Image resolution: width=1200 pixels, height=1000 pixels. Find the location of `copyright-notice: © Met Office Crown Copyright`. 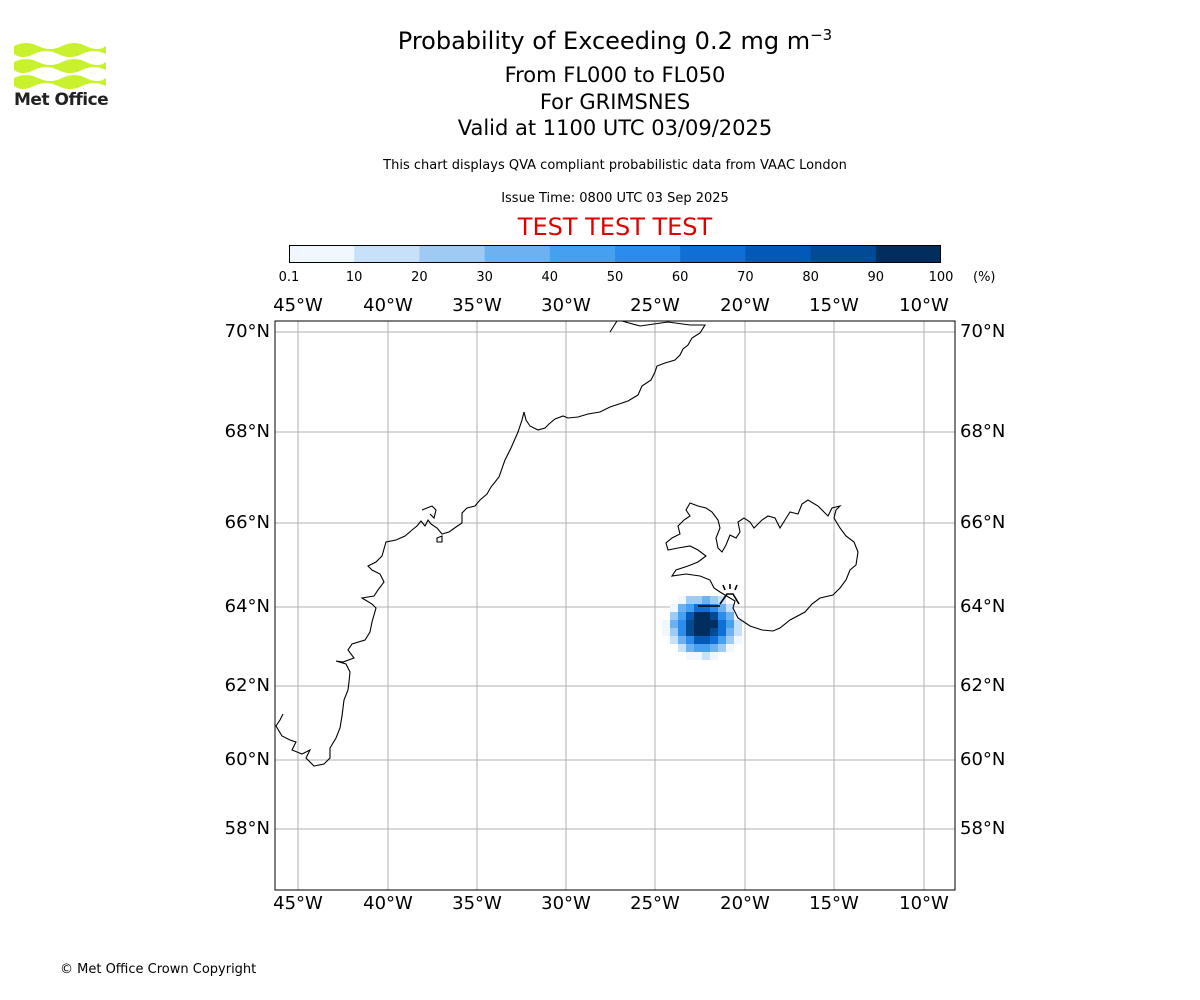

copyright-notice: © Met Office Crown Copyright is located at coordinates (158, 969).